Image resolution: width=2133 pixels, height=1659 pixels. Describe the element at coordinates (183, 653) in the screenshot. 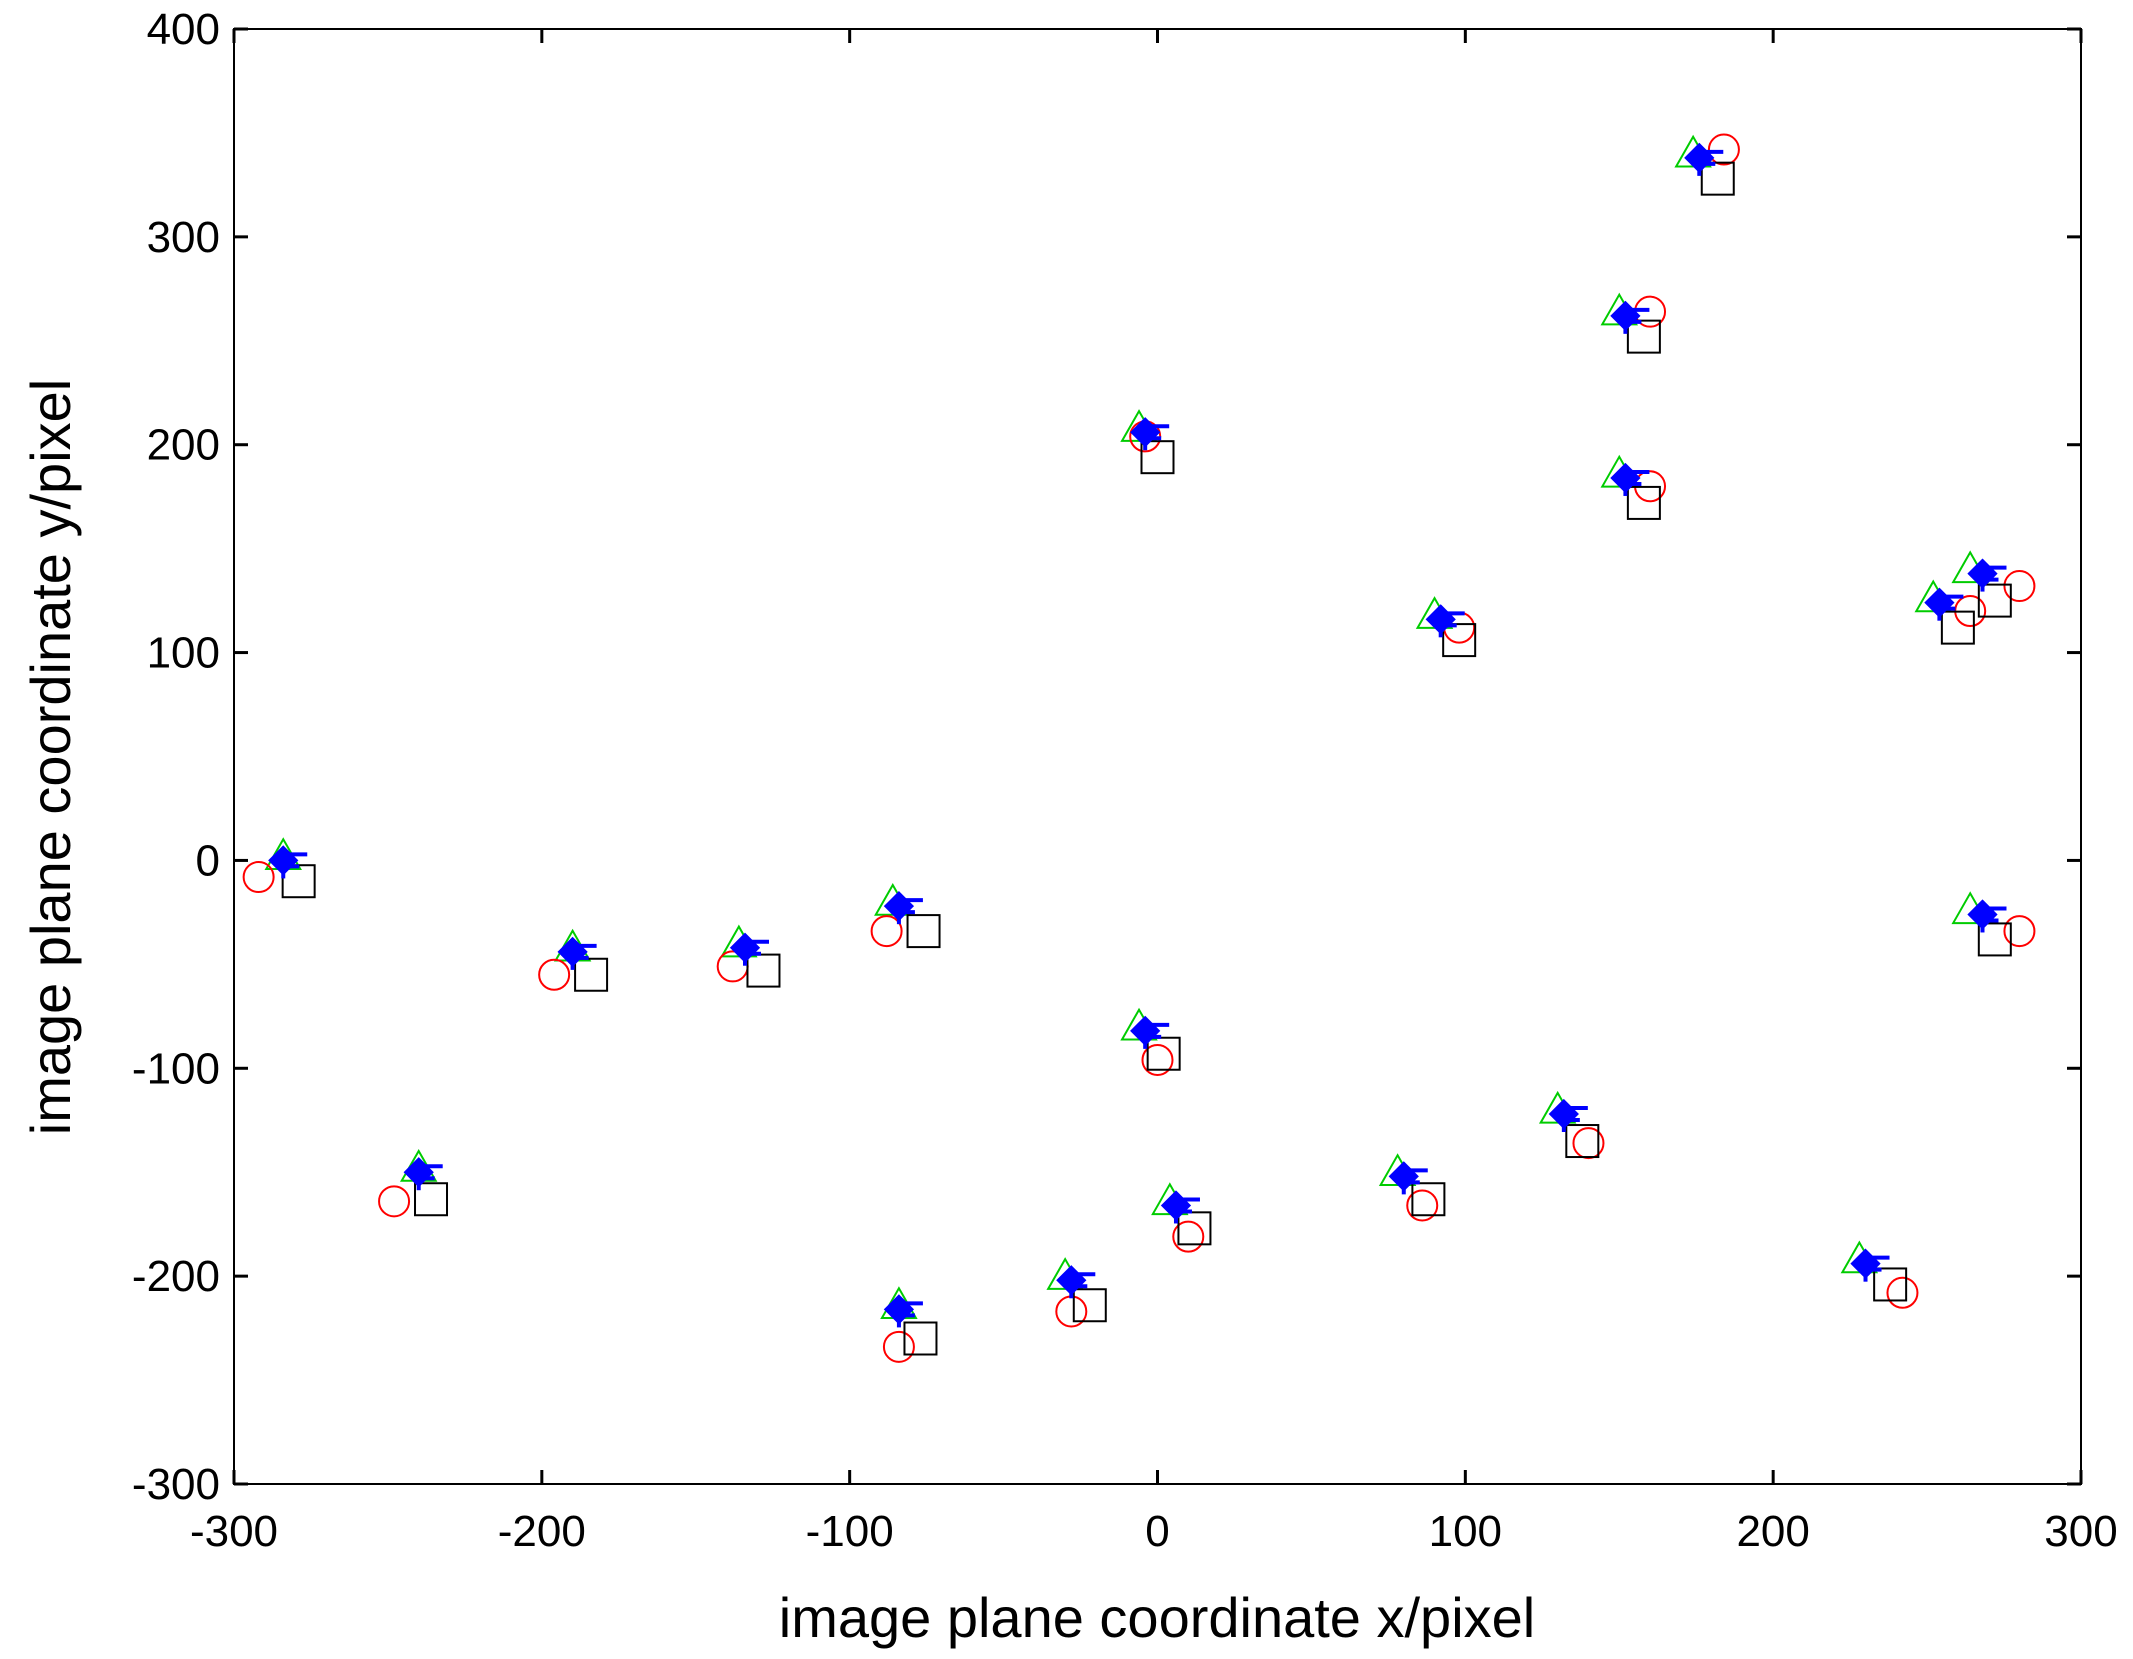

I see `y-tick-label: 100` at that location.